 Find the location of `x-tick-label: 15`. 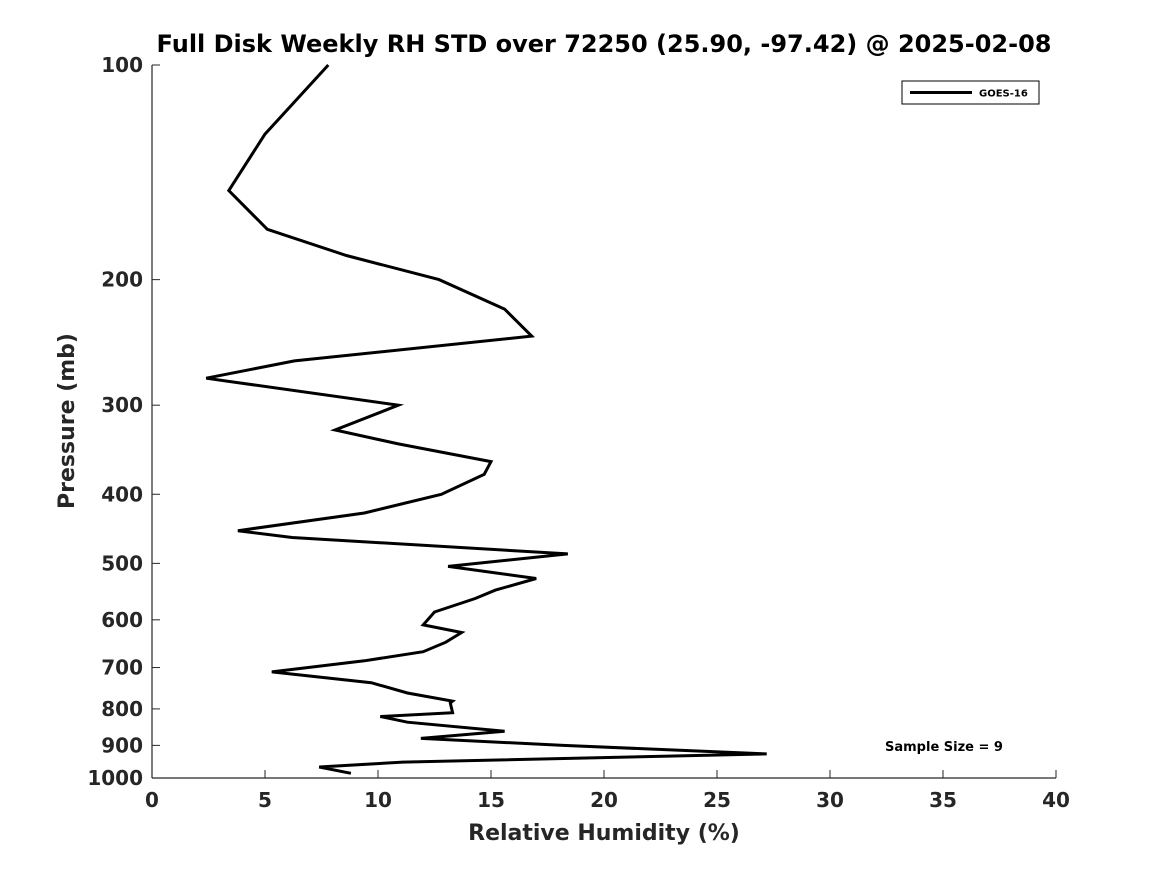

x-tick-label: 15 is located at coordinates (491, 800).